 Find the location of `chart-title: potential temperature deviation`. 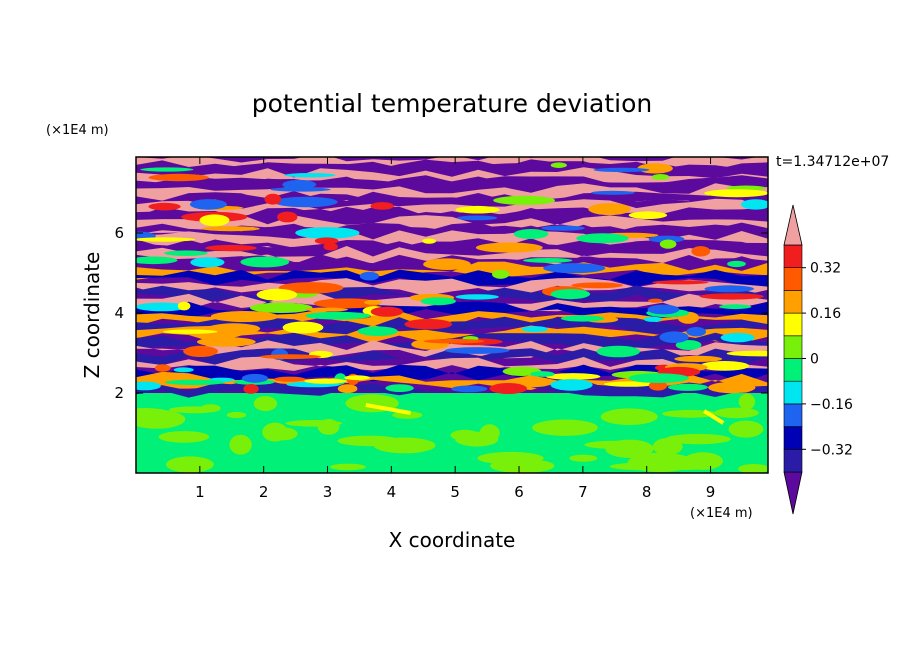

chart-title: potential temperature deviation is located at coordinates (452, 103).